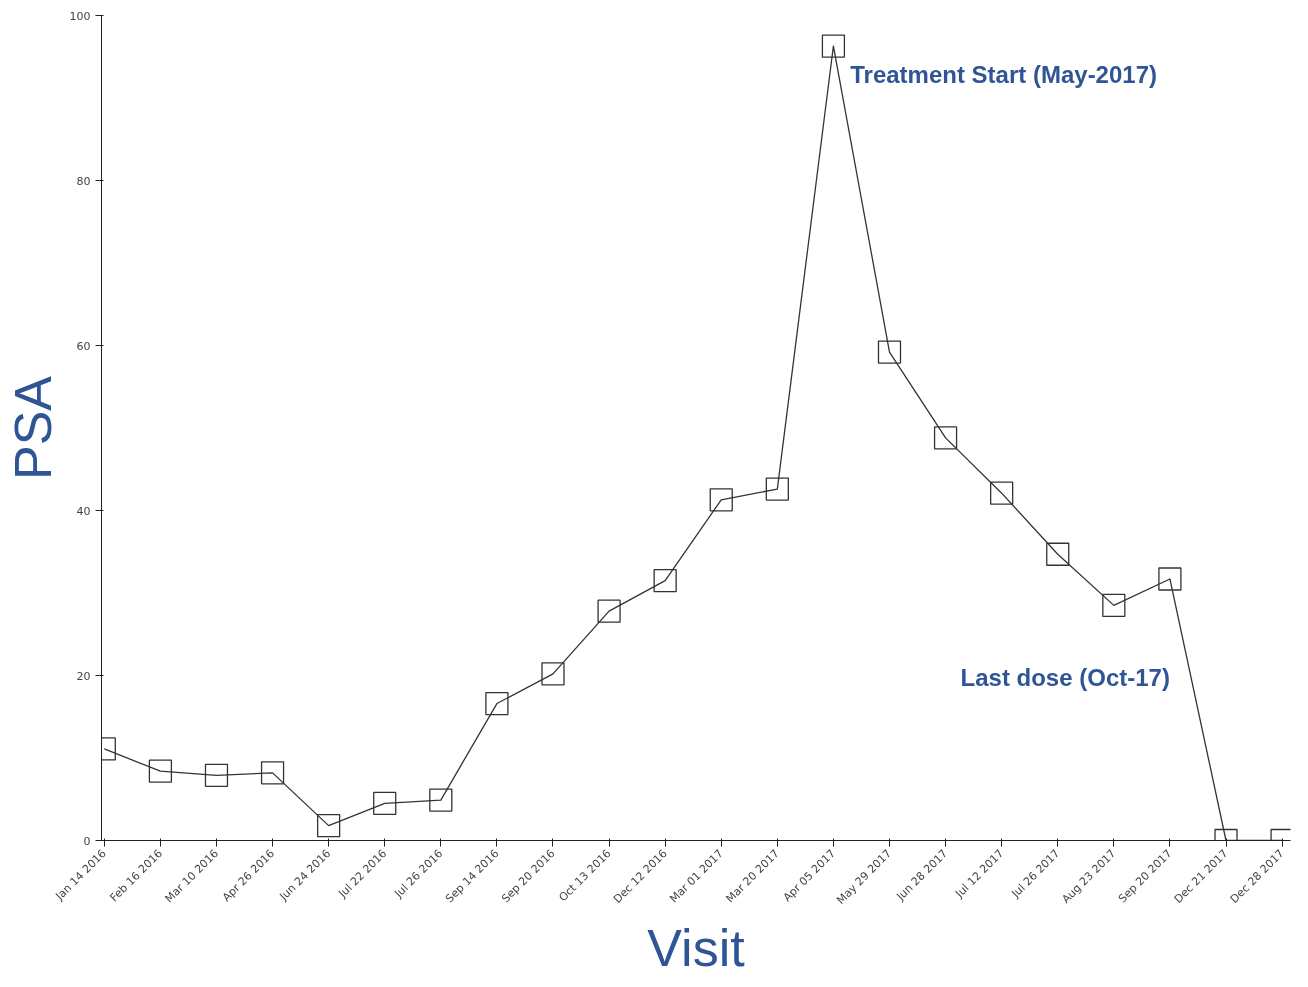 Image resolution: width=1308 pixels, height=987 pixels. I want to click on y-axis-title: PSA, so click(32, 428).